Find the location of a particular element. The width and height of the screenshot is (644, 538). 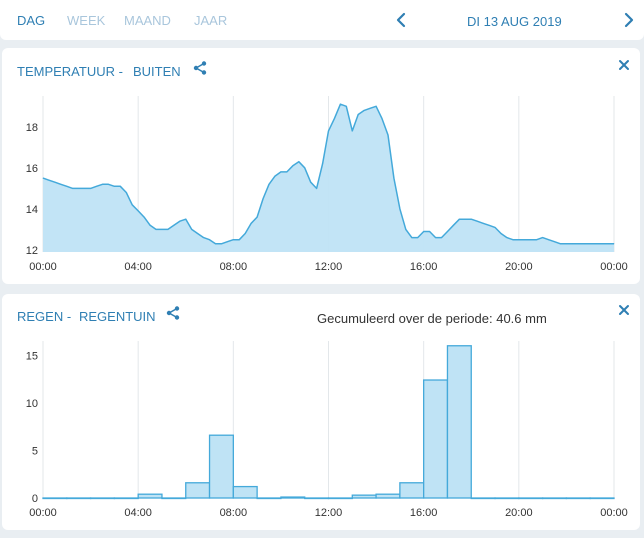

rain-location-link: REGENTUIN is located at coordinates (117, 316).